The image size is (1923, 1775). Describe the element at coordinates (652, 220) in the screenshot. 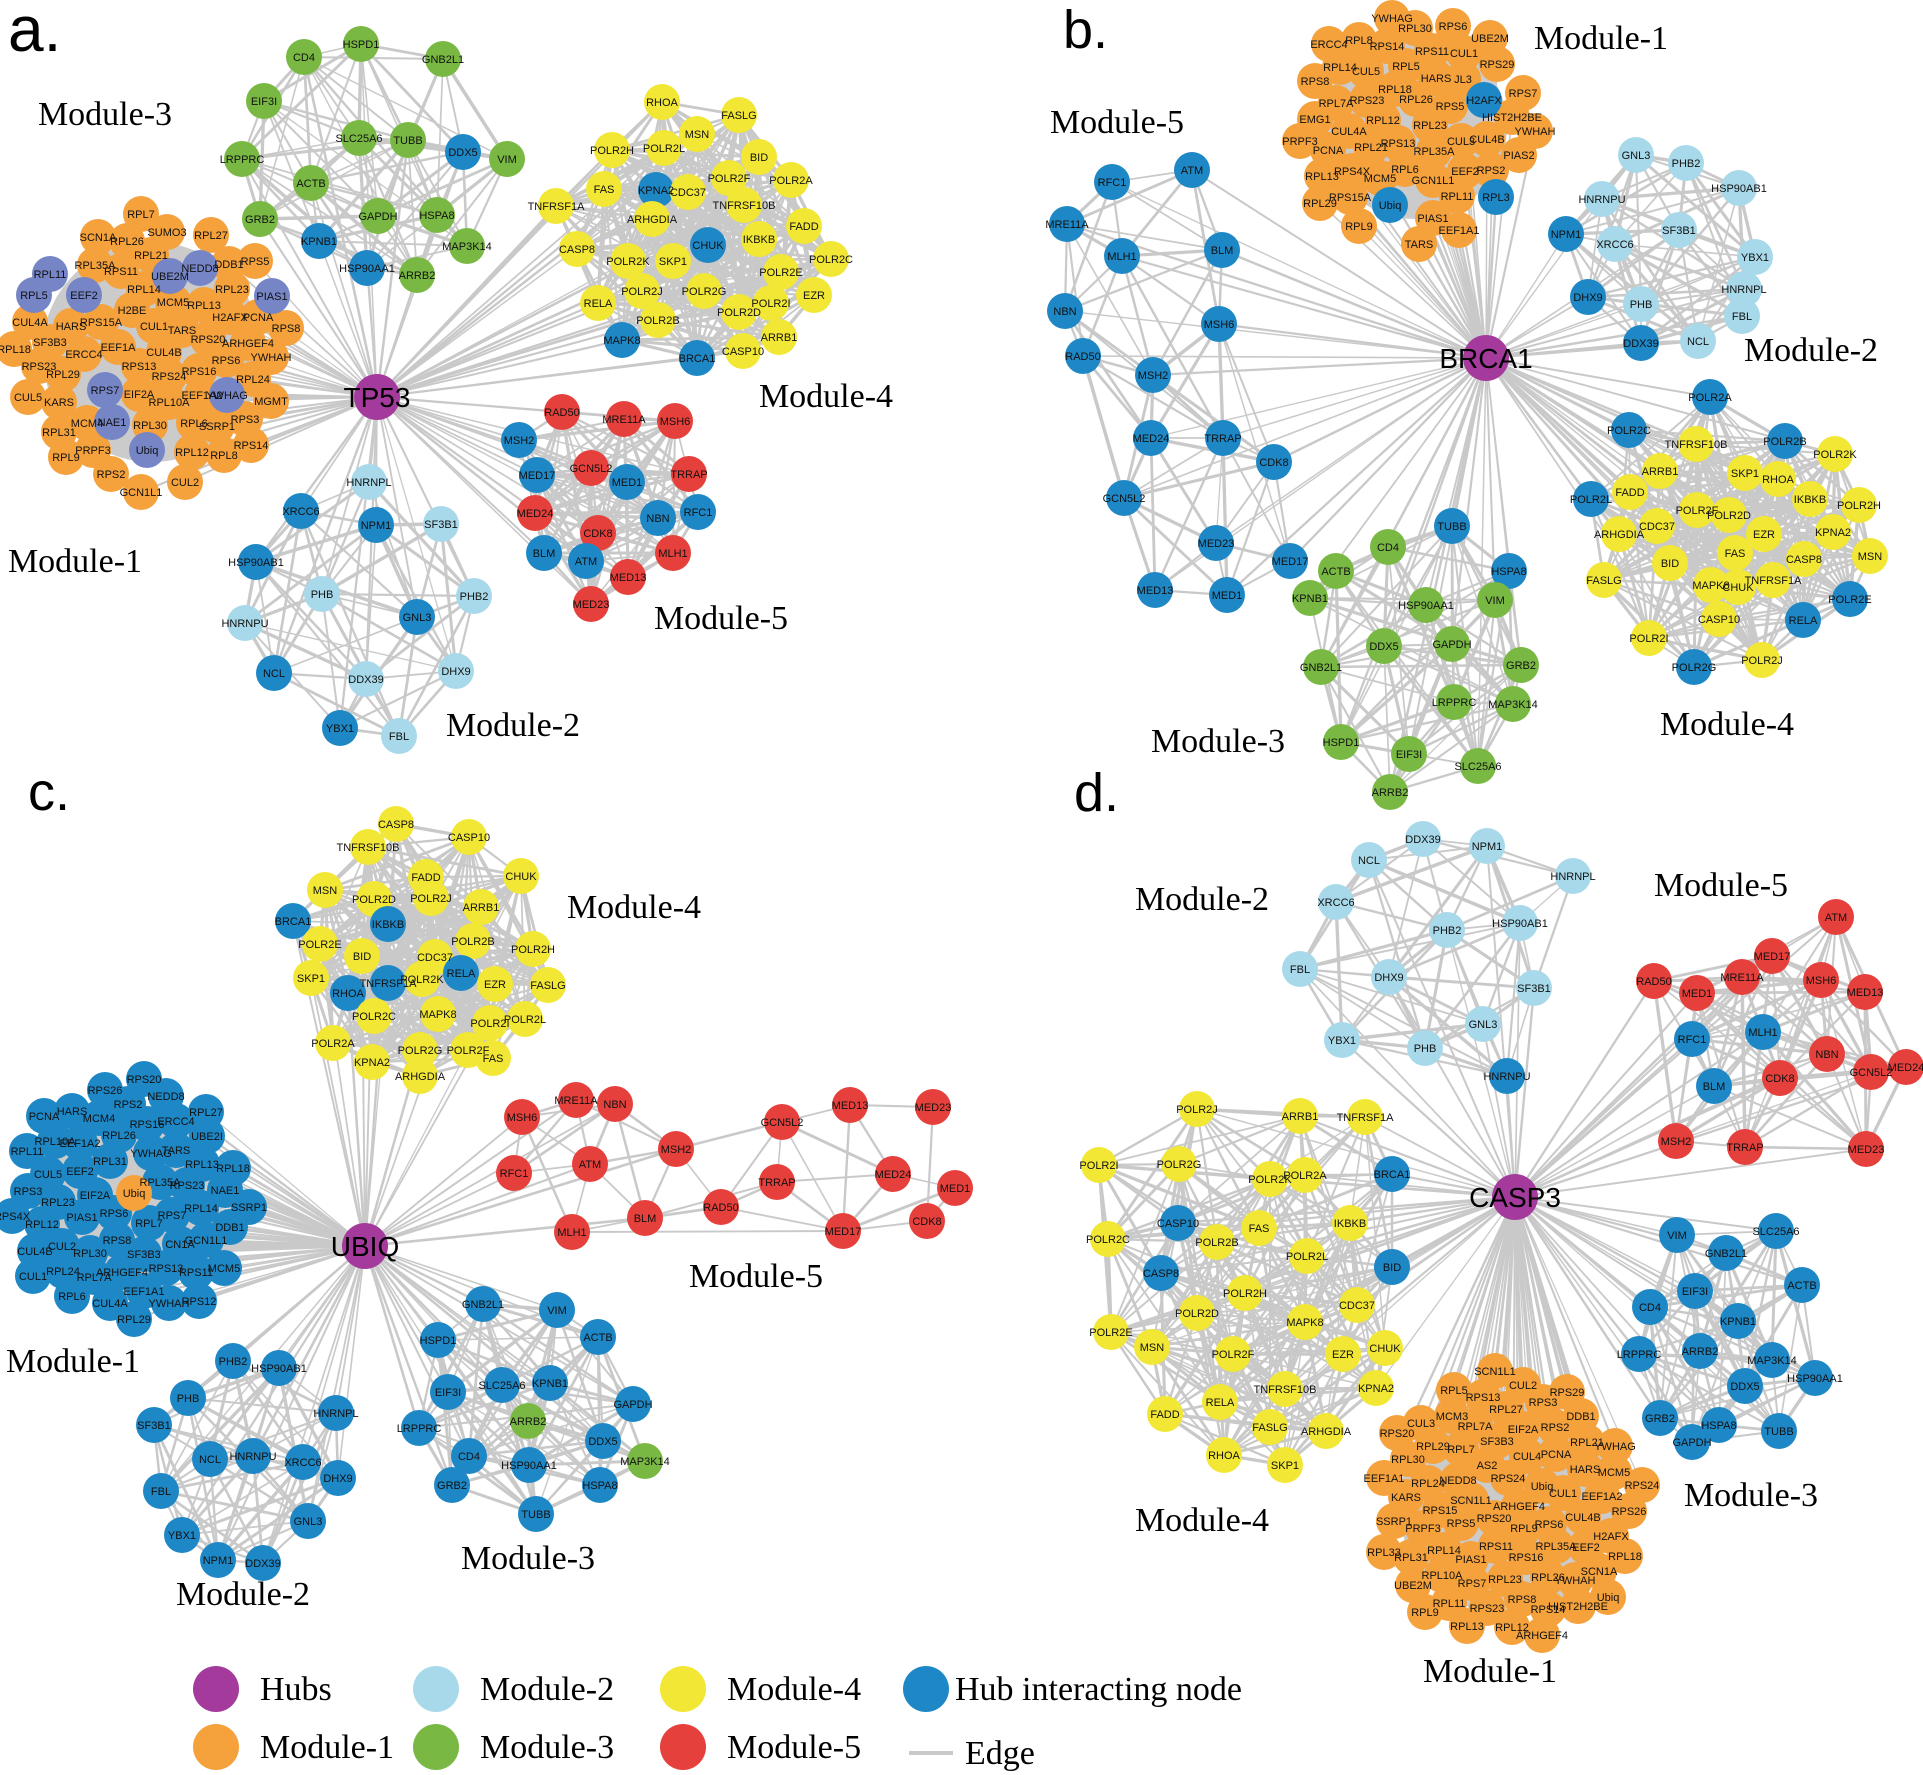

I see `svg-text: ARHGDIA` at that location.